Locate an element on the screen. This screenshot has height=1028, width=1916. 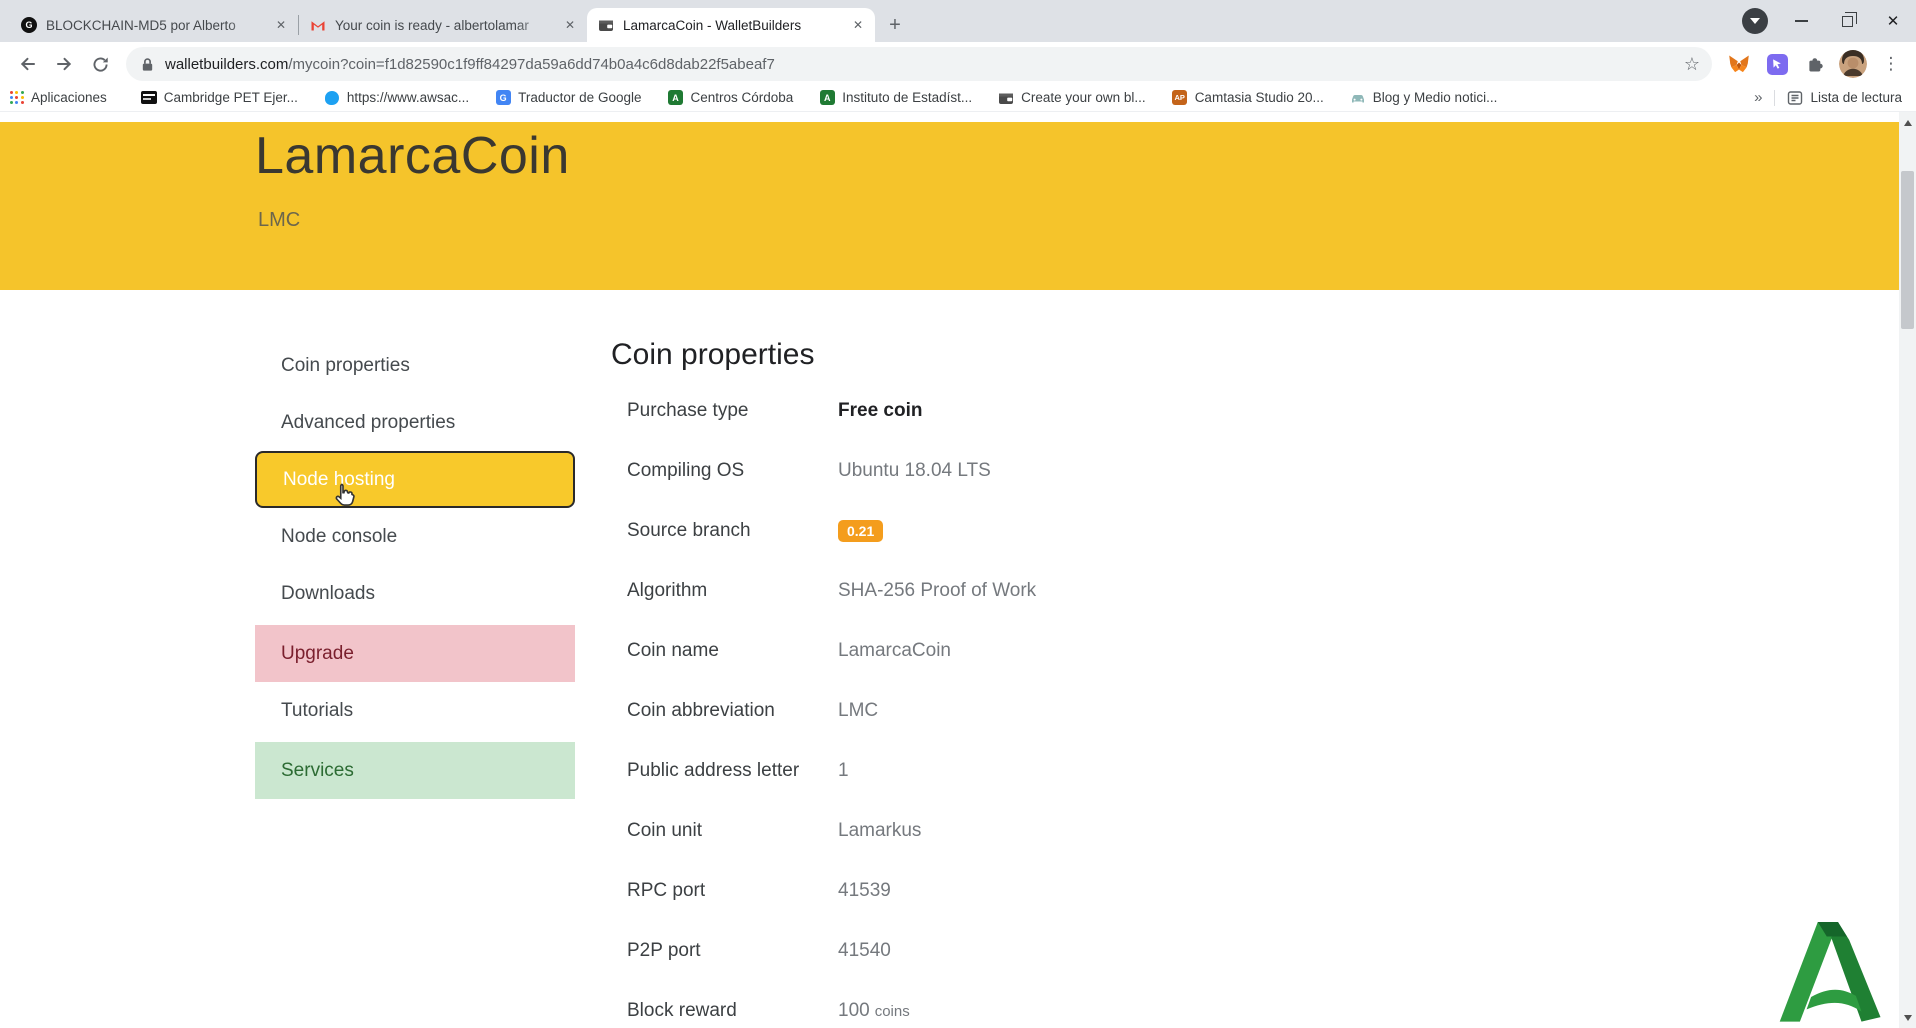
table-row-p2p-port: P2P port 41540 is located at coordinates (831, 951).